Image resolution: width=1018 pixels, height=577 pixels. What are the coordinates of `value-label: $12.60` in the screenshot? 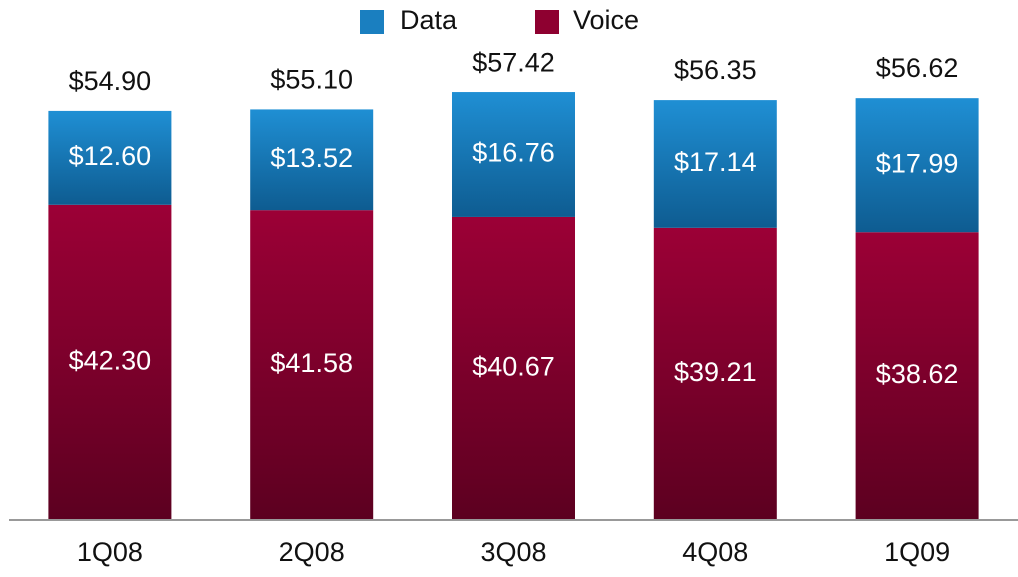 It's located at (110, 156).